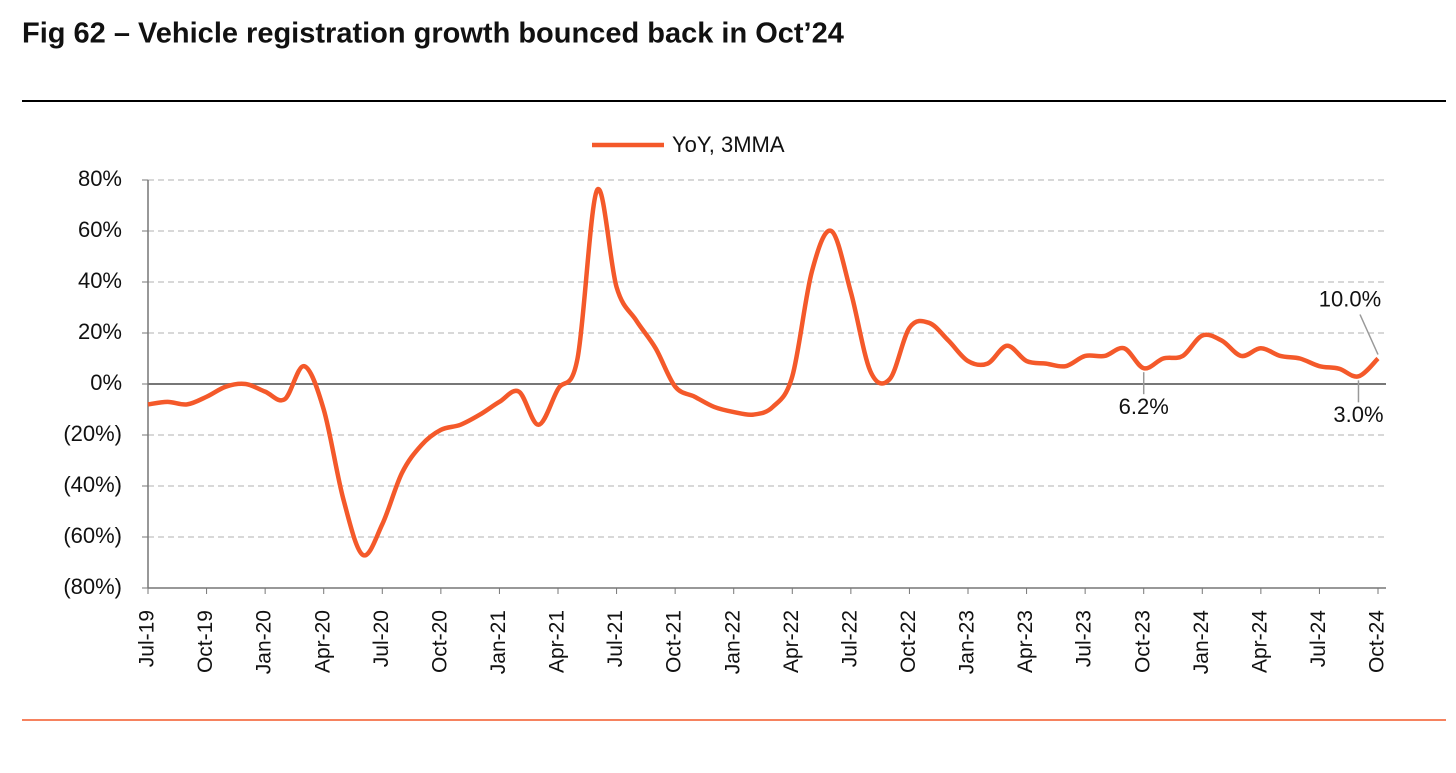  Describe the element at coordinates (1201, 642) in the screenshot. I see `x-tick-label: Jan-24` at that location.